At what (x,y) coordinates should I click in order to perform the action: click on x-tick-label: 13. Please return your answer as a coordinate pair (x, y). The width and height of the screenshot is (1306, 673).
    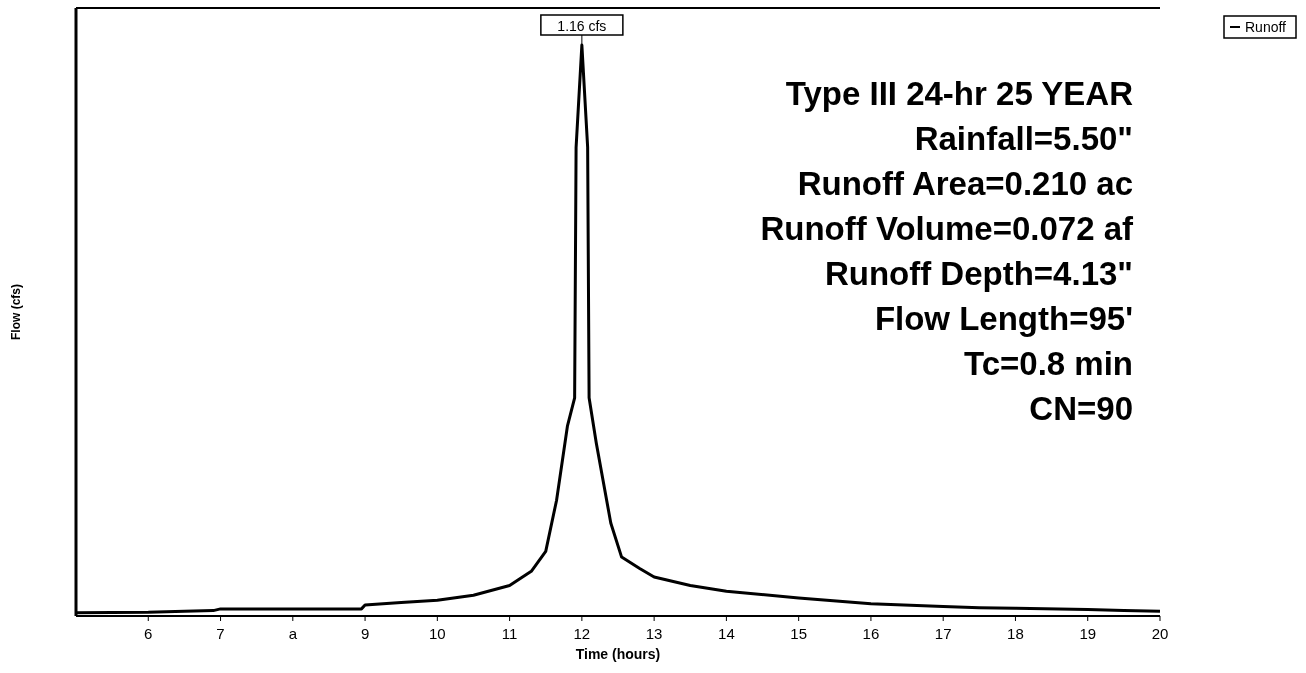
    Looking at the image, I should click on (654, 633).